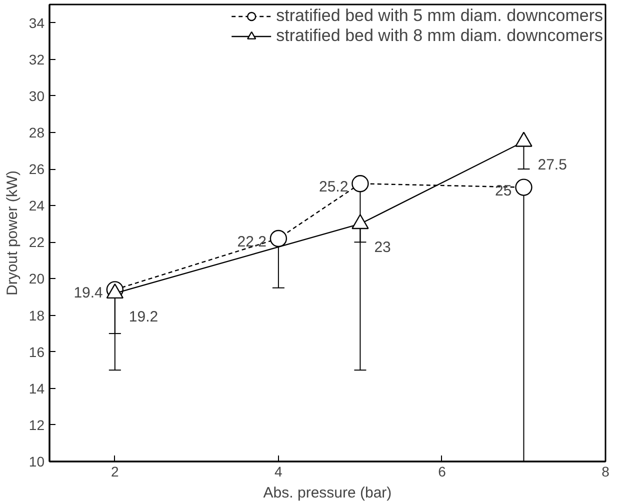 This screenshot has width=619, height=504. What do you see at coordinates (439, 16) in the screenshot?
I see `legend-label: stratified bed with 5 mm diam. downcomers` at bounding box center [439, 16].